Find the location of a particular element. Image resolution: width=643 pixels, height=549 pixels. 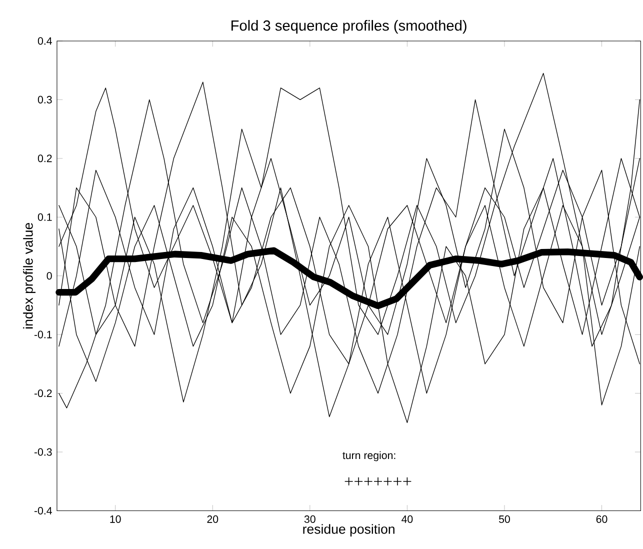

y-tick-label: 0.3 is located at coordinates (45, 100).